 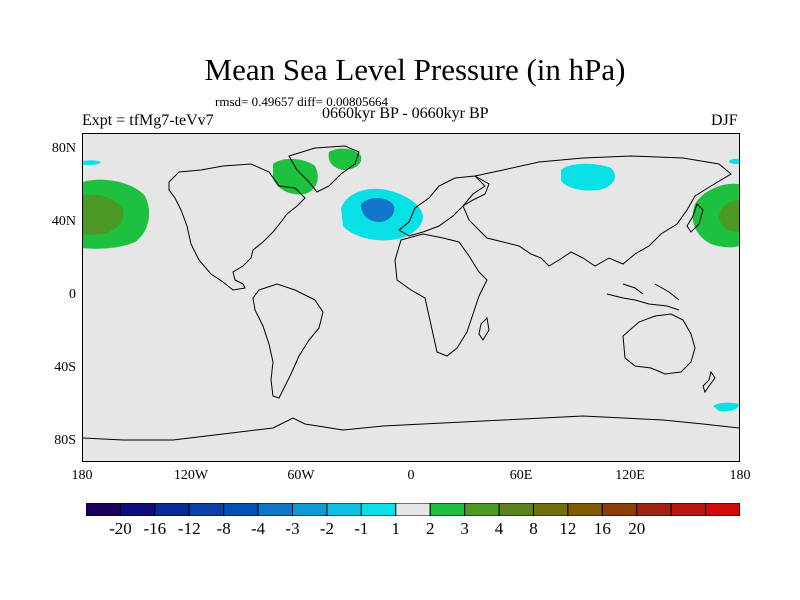 What do you see at coordinates (715, 215) in the screenshot?
I see `north-pacific-positive-east` at bounding box center [715, 215].